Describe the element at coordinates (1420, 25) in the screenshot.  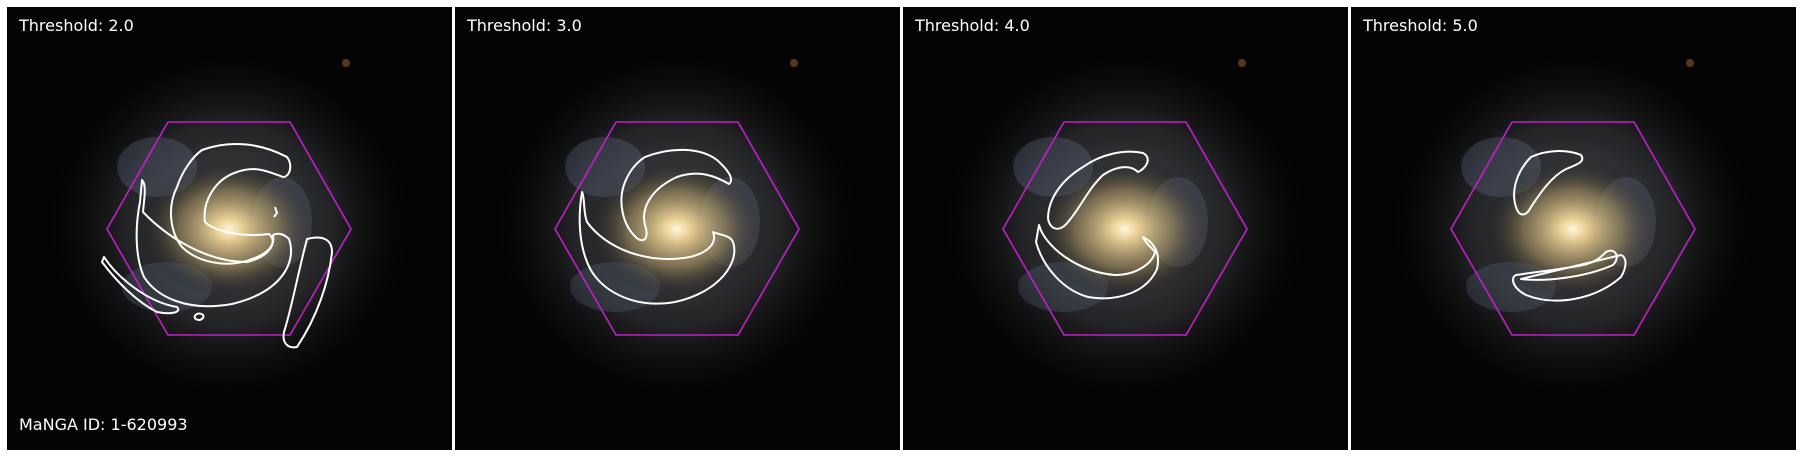
I see `threshold-label-4: Threshold: 5.0` at that location.